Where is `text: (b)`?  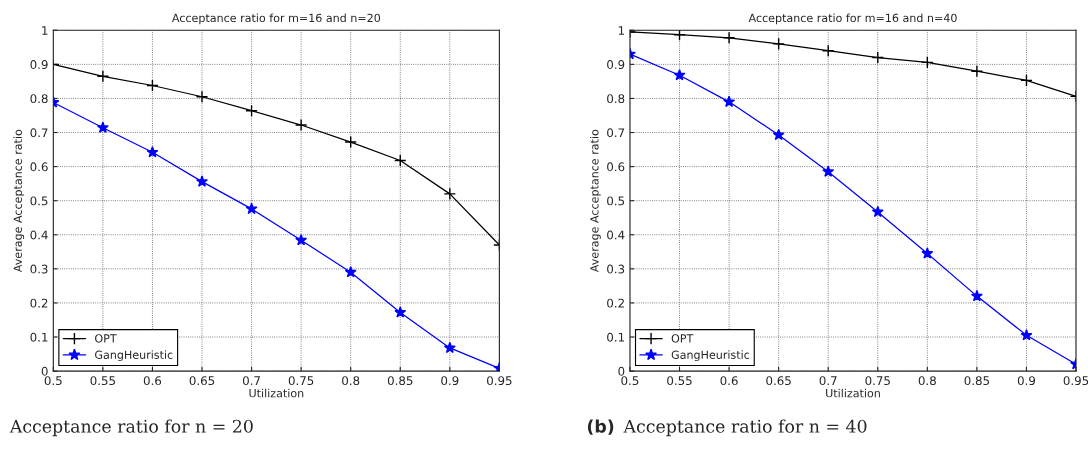
text: (b) is located at coordinates (600, 427).